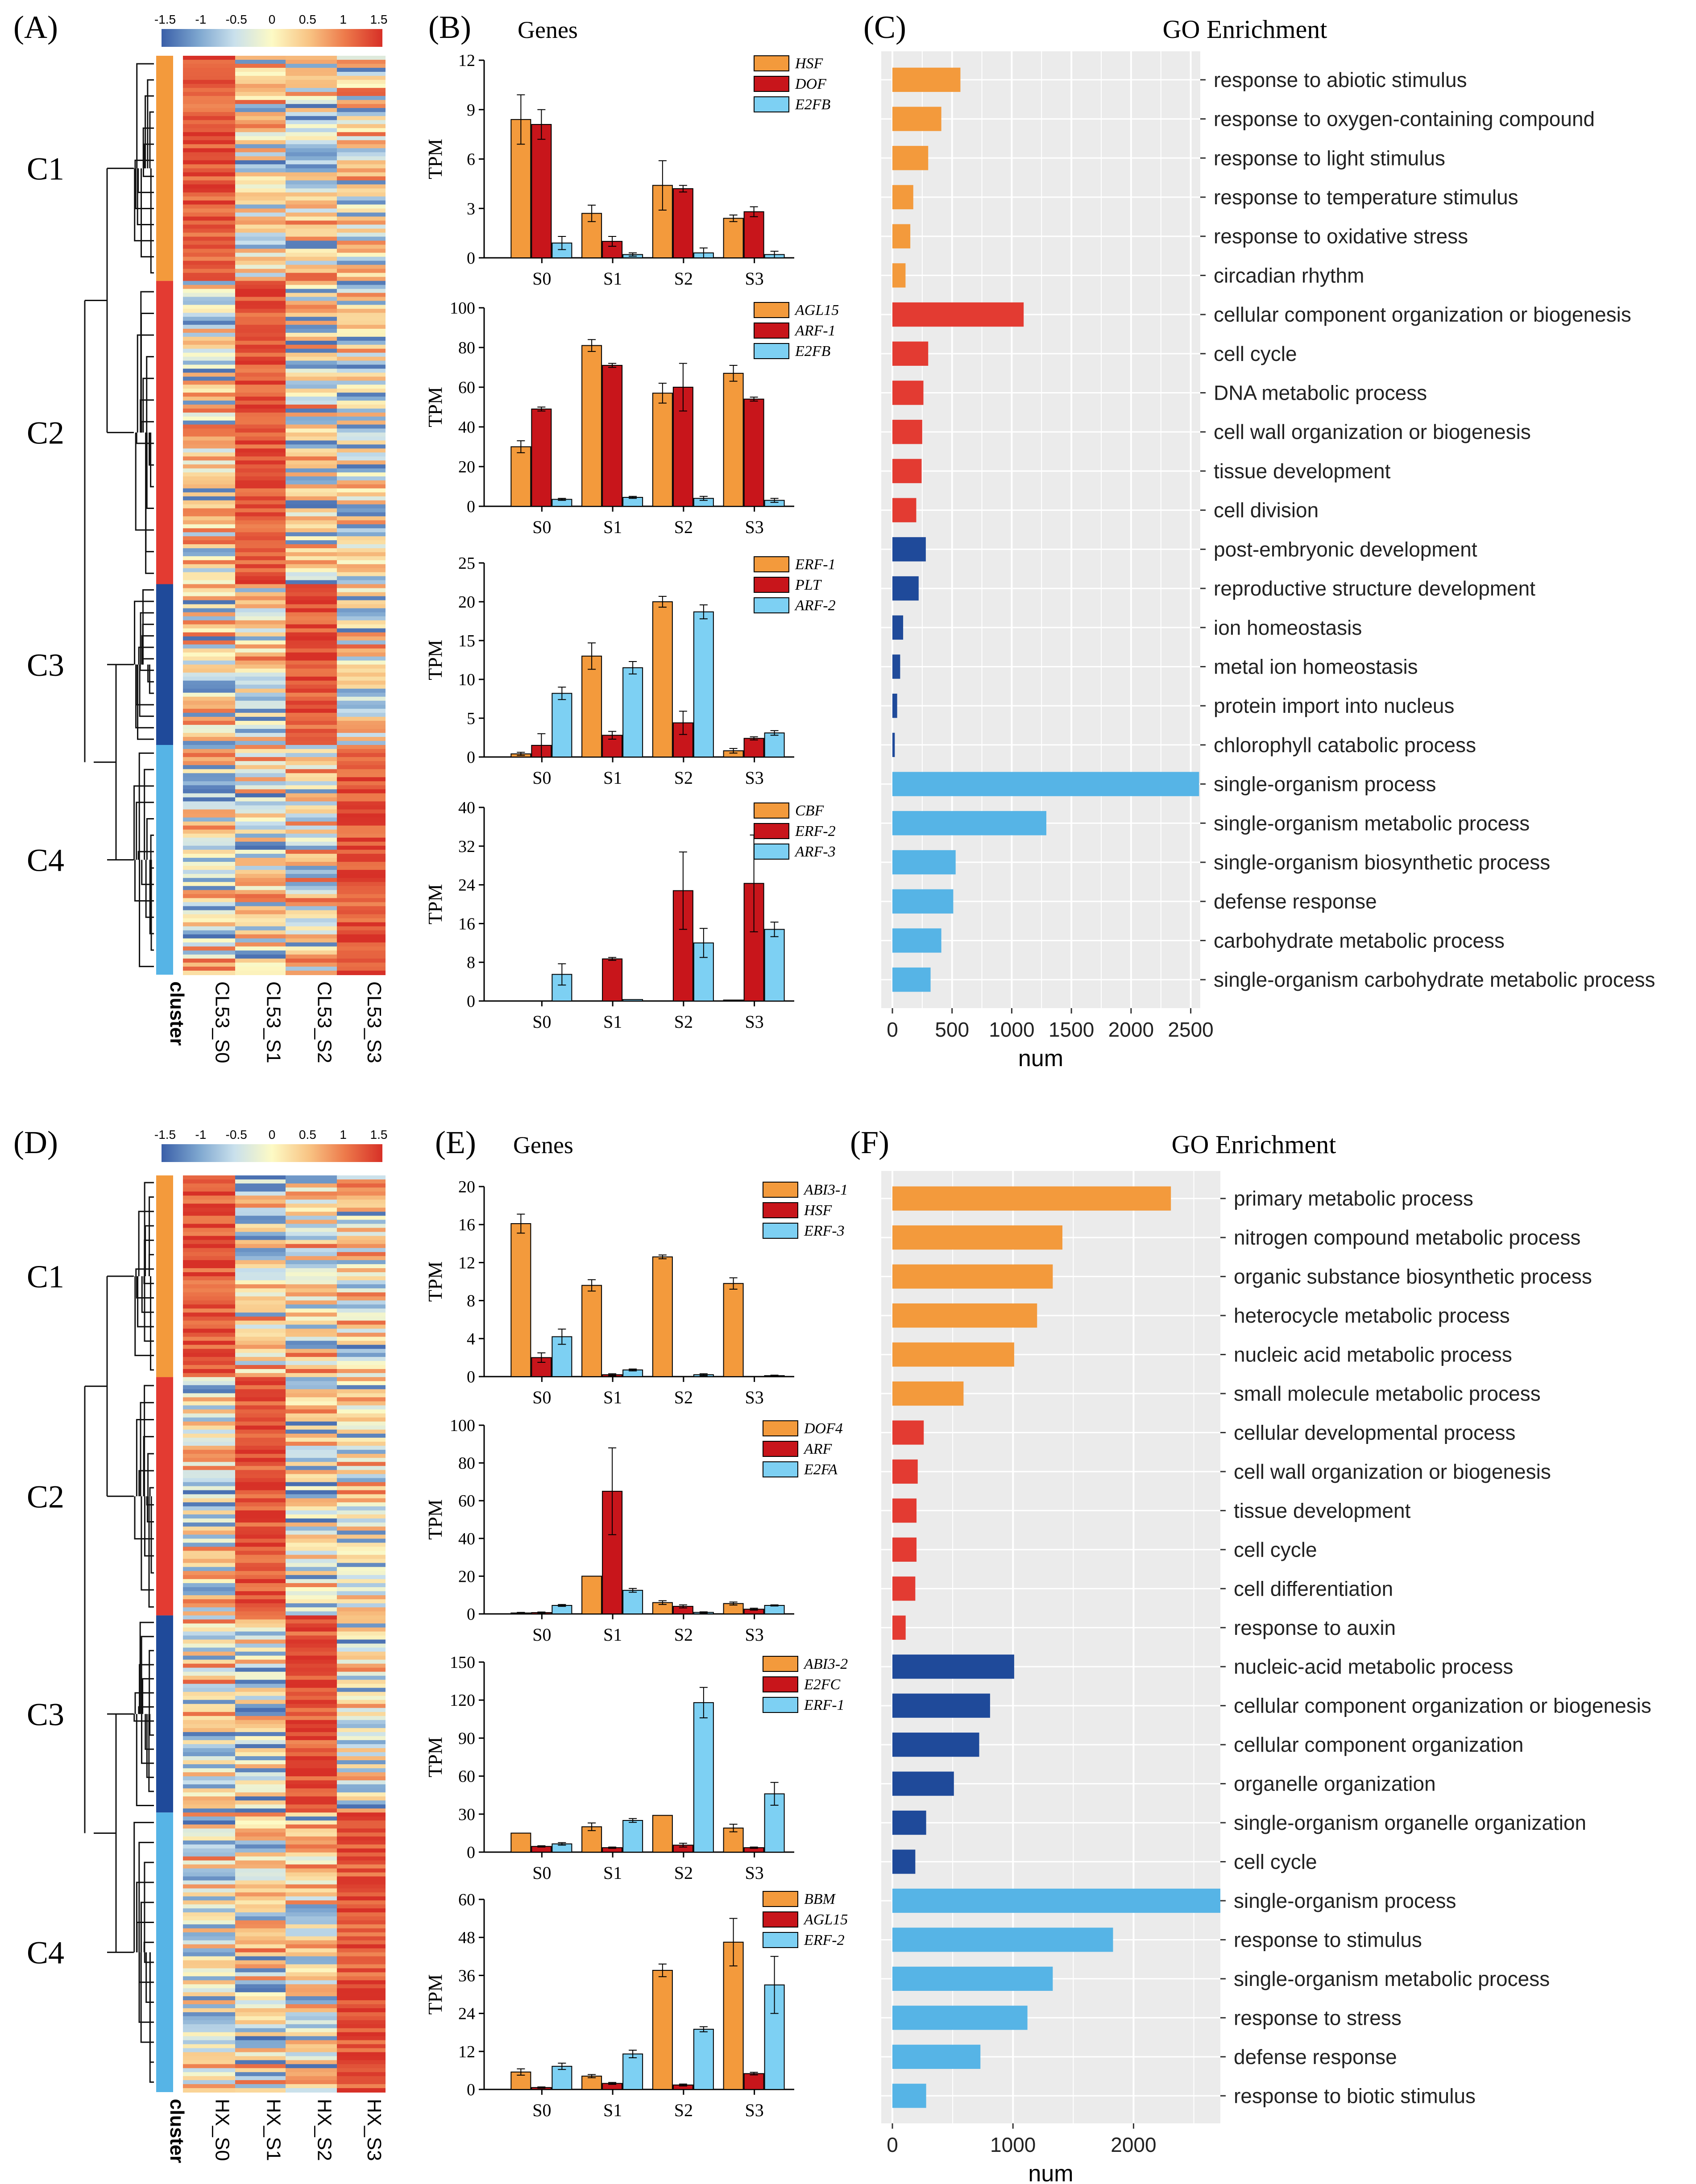 This screenshot has height=2184, width=1696. I want to click on x-tick-label: S2, so click(683, 778).